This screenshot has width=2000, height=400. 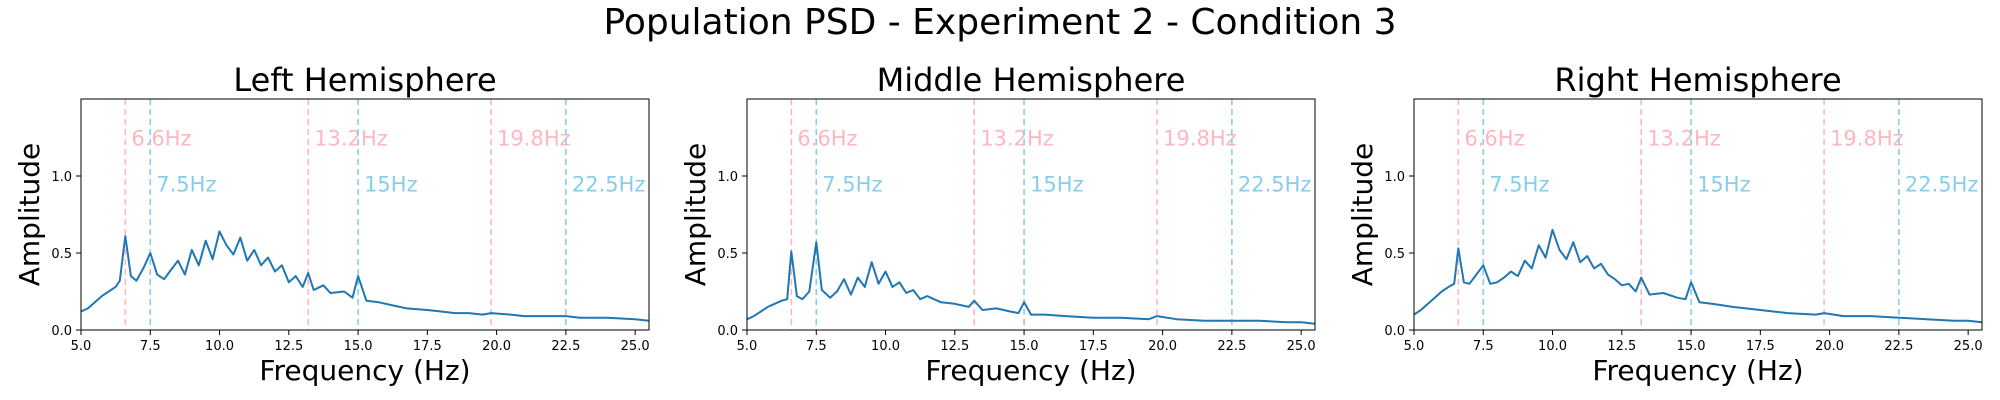 I want to click on panel-title: Right Hemisphere, so click(x=1697, y=80).